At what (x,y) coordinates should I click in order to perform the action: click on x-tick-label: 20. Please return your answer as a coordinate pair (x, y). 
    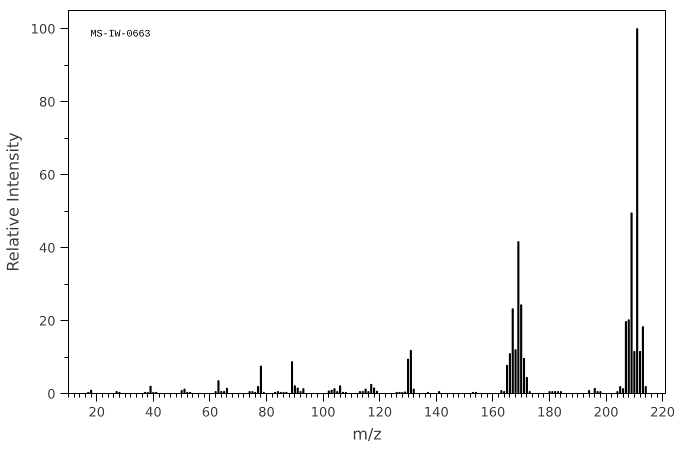
    Looking at the image, I should click on (97, 413).